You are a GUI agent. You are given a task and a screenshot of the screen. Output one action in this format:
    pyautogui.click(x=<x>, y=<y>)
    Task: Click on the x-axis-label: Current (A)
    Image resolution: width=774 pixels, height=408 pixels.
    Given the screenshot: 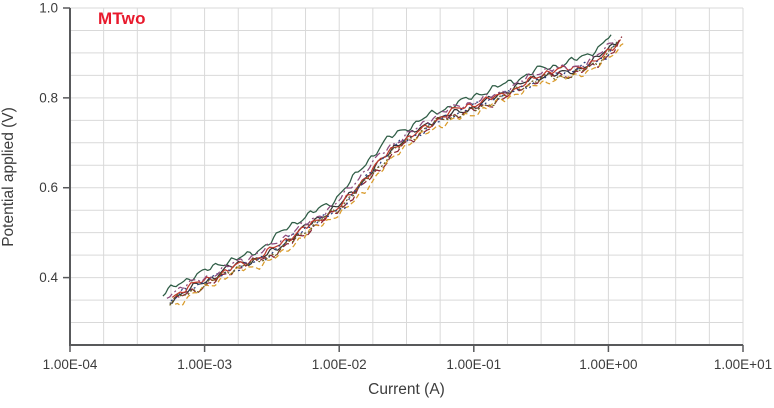 What is the action you would take?
    pyautogui.click(x=406, y=389)
    